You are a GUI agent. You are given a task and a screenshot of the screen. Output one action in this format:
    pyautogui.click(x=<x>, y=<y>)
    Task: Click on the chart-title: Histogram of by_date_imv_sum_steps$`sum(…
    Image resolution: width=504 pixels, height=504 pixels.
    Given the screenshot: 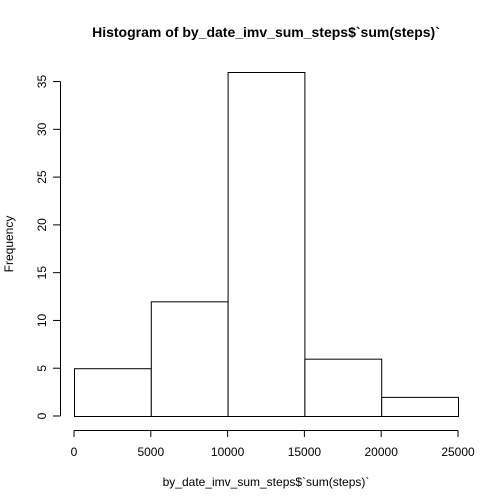 What is the action you would take?
    pyautogui.click(x=266, y=32)
    